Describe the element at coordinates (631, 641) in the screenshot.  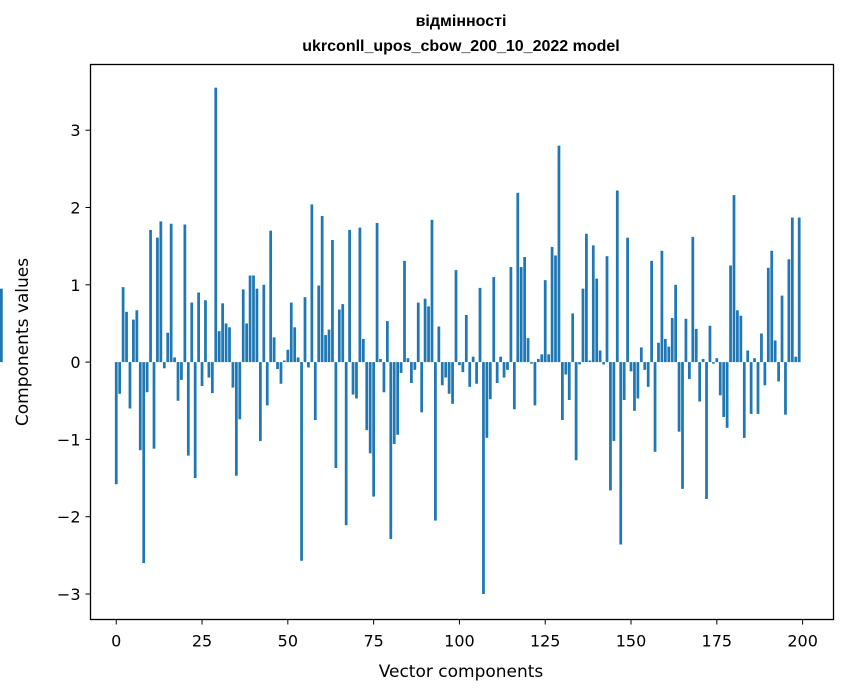
I see `x-tick-label: 150` at that location.